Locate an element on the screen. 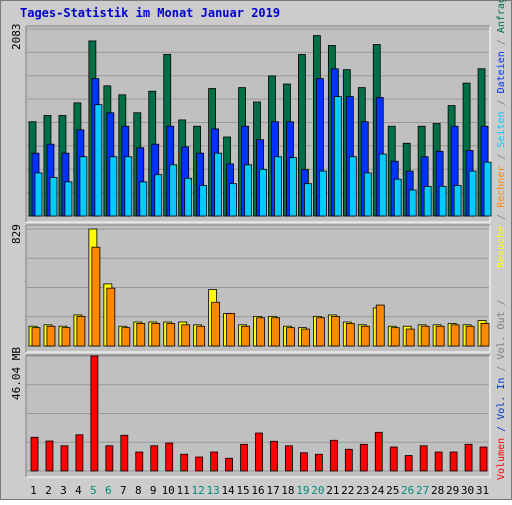  x-tick-label-day-8: 8 is located at coordinates (138, 490).